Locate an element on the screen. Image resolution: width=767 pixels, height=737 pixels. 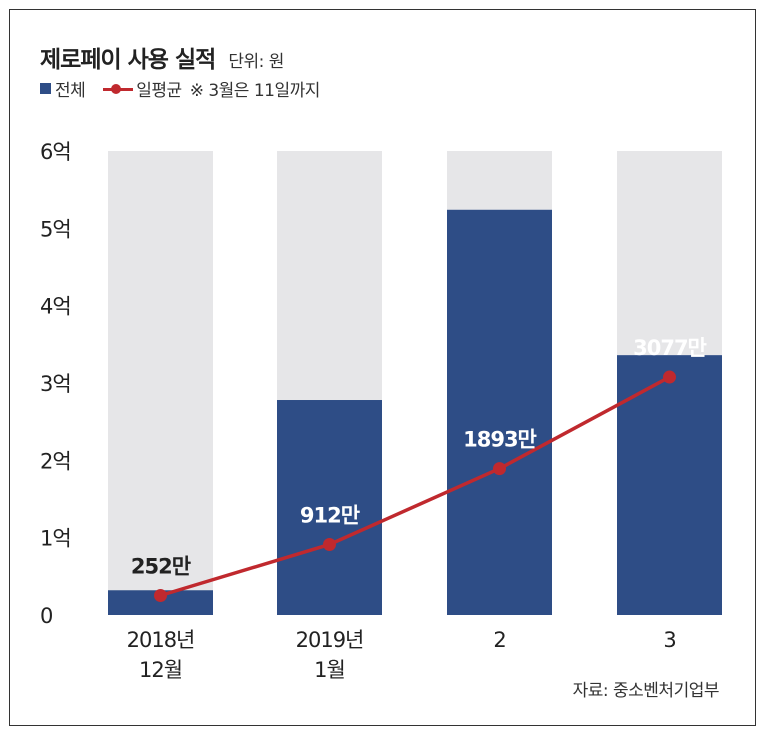
x-tick-label: 12월 is located at coordinates (160, 670).